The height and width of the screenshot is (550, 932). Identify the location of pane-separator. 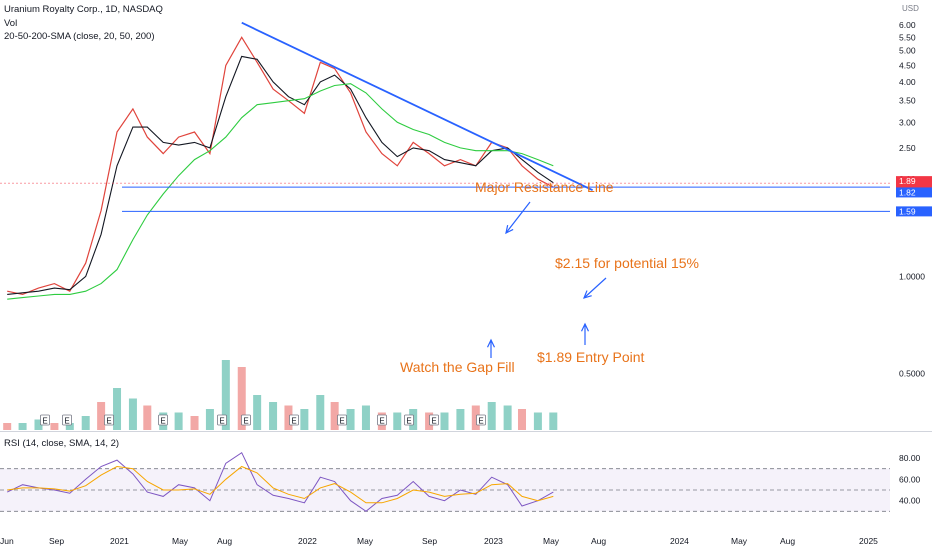
(466, 431).